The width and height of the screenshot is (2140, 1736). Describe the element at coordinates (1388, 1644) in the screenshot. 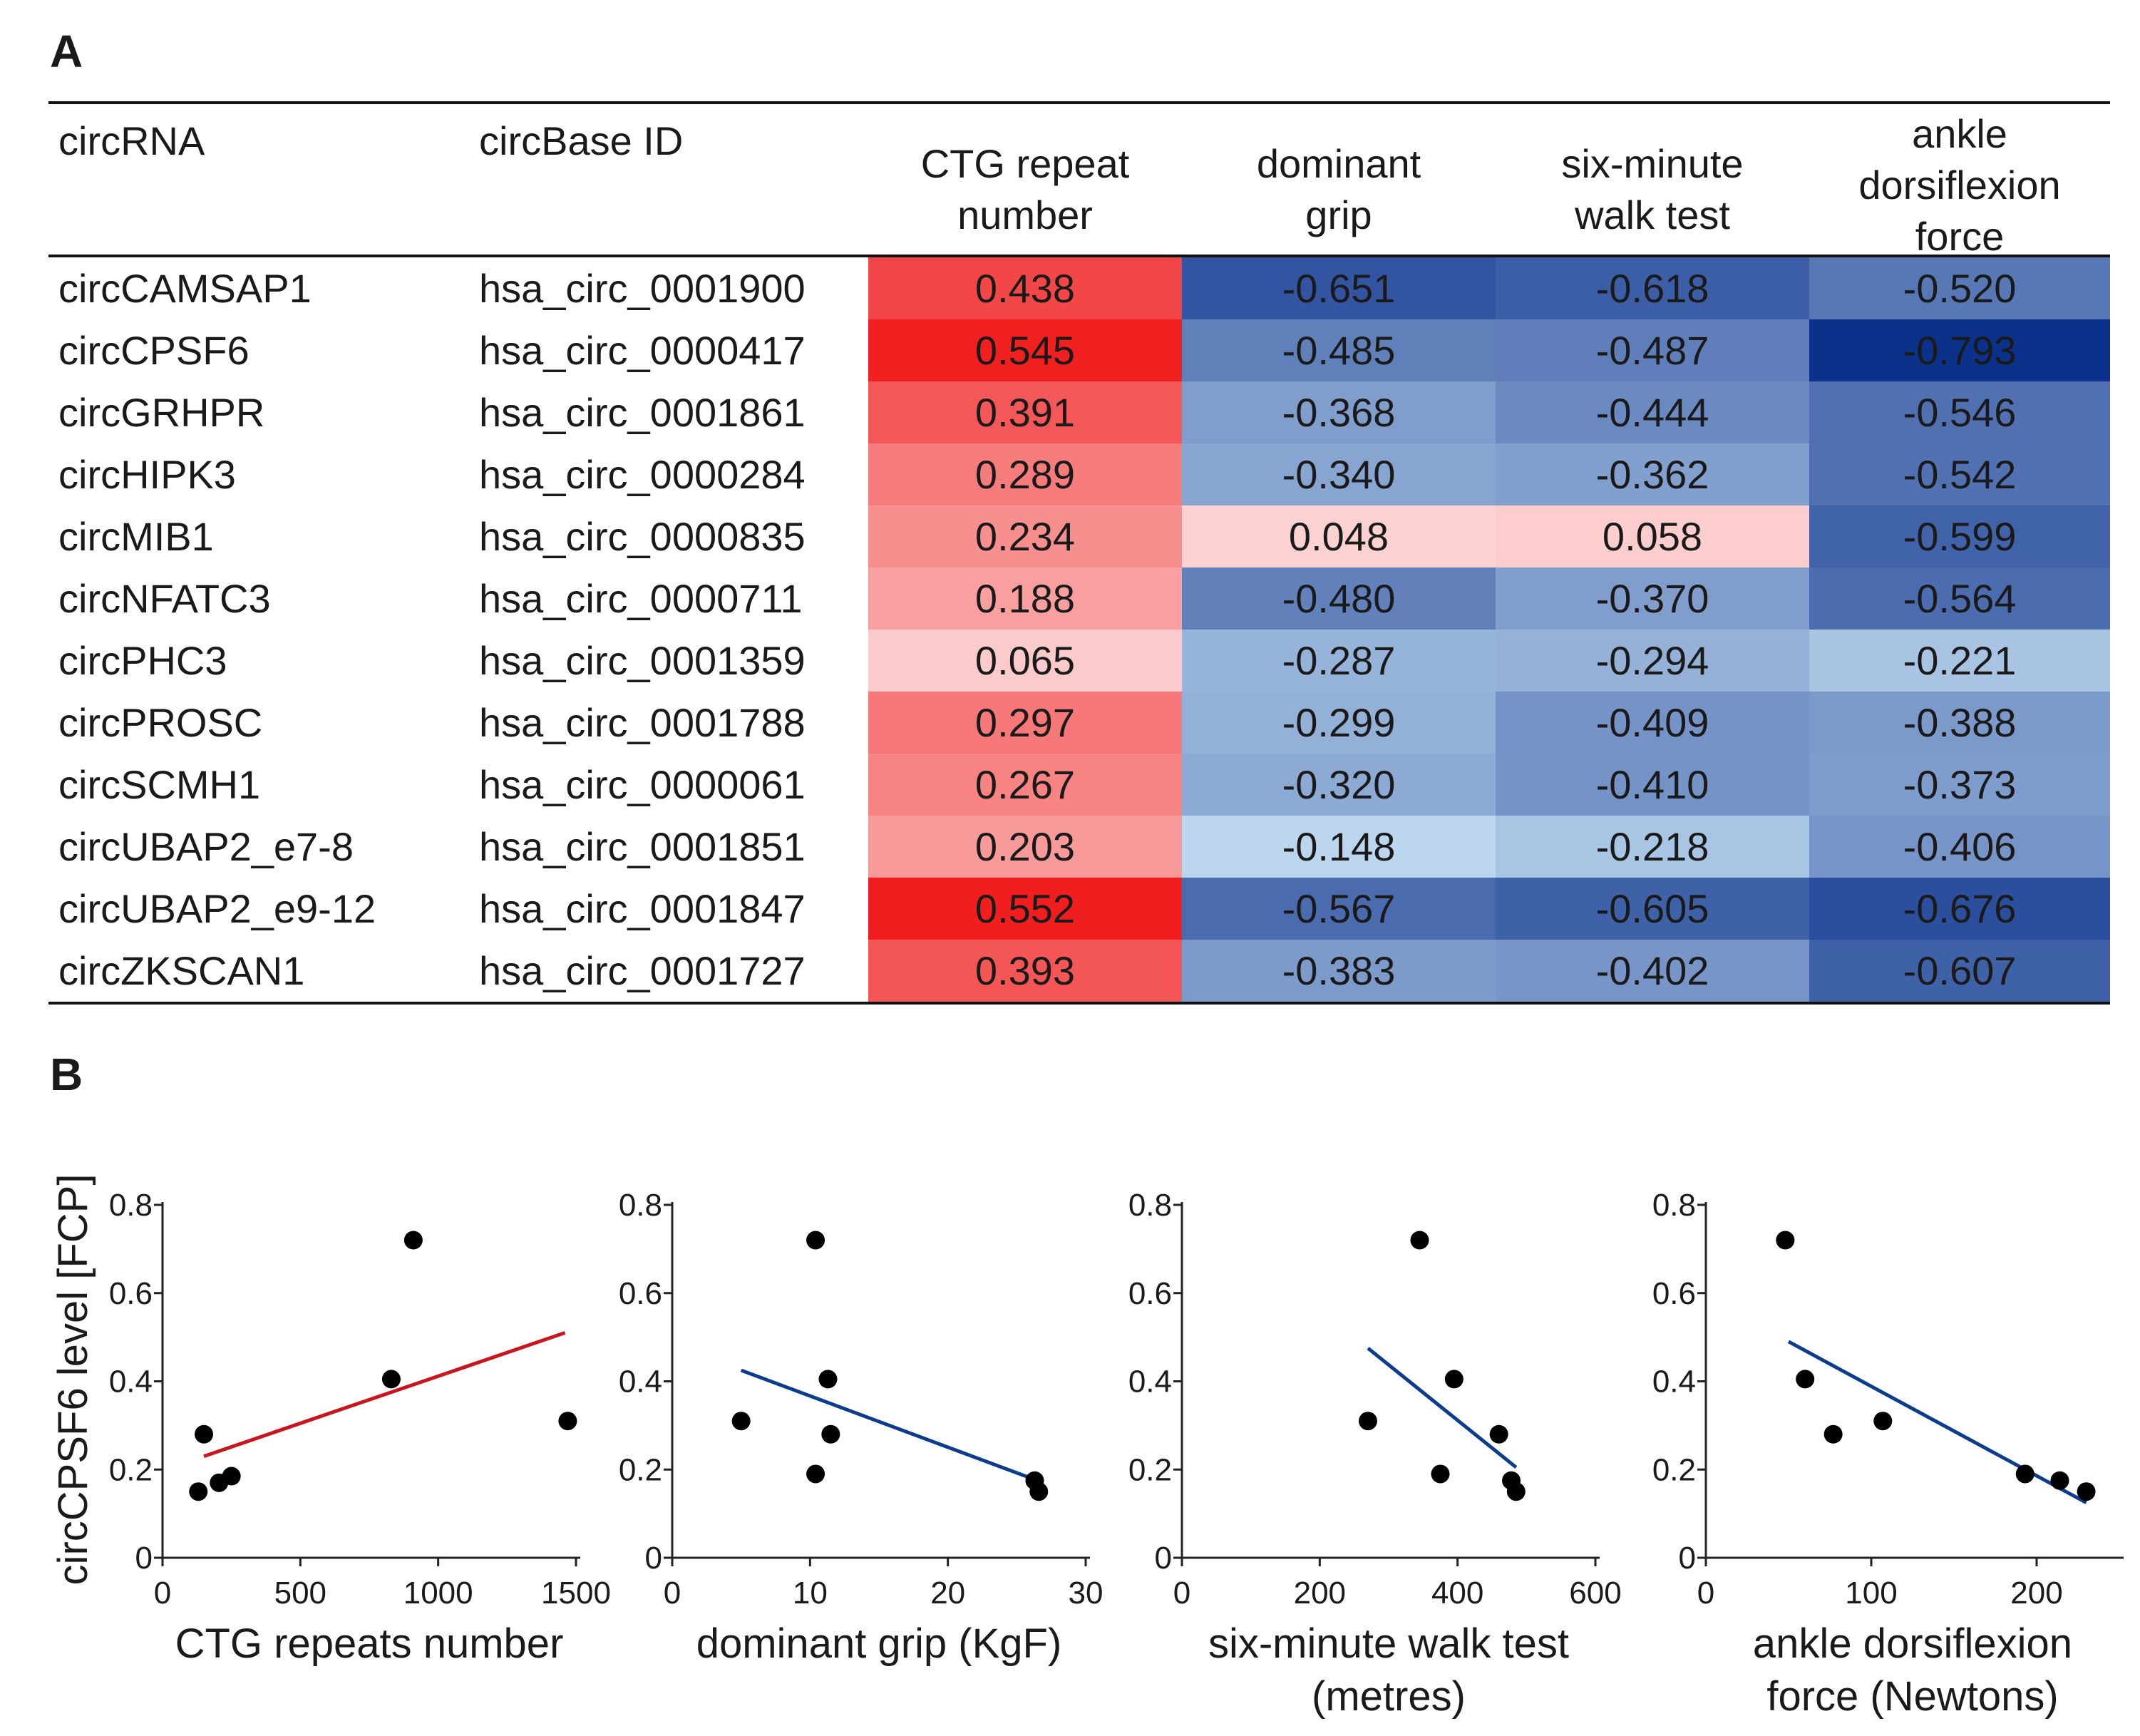

I see `x-axis-label: six-minute walk test` at that location.